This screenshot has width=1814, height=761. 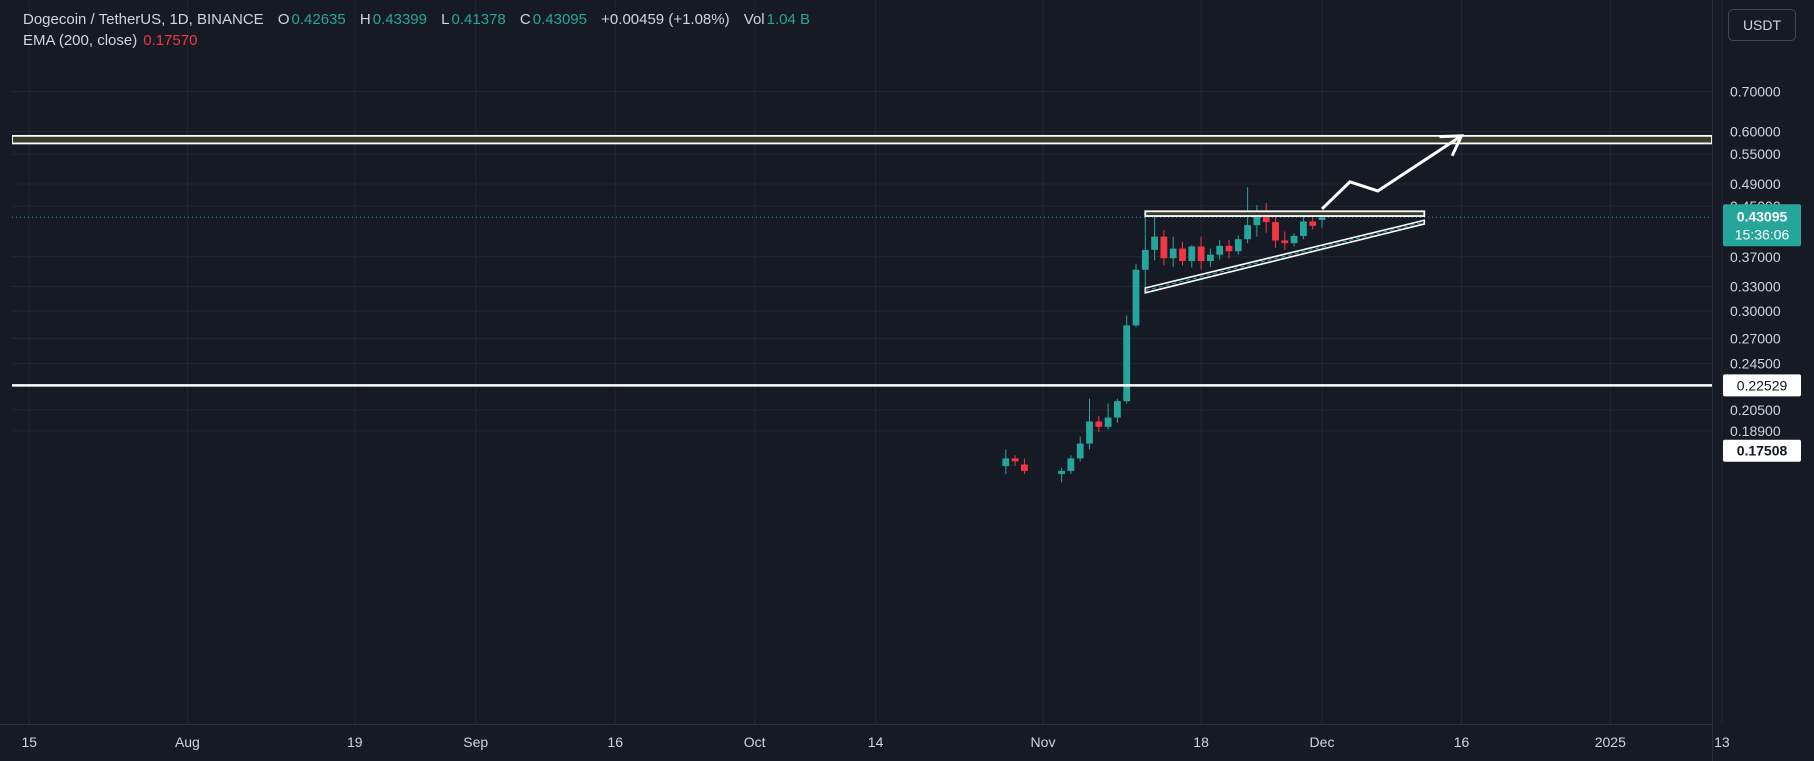 I want to click on close-value: 0.43095, so click(x=559, y=19).